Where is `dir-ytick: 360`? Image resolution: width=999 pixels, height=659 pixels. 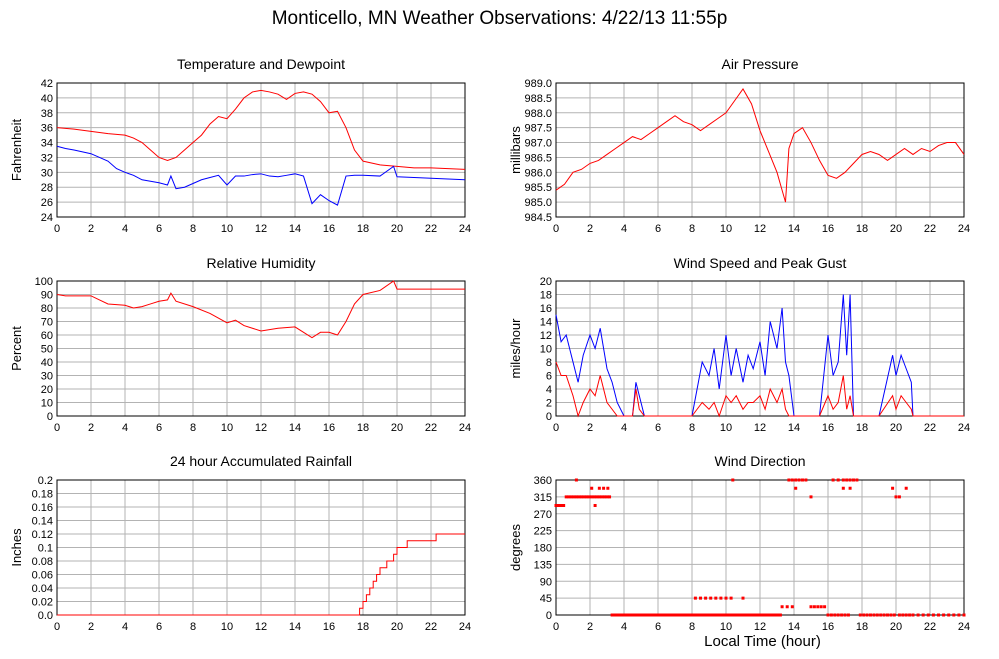
dir-ytick: 360 is located at coordinates (543, 481).